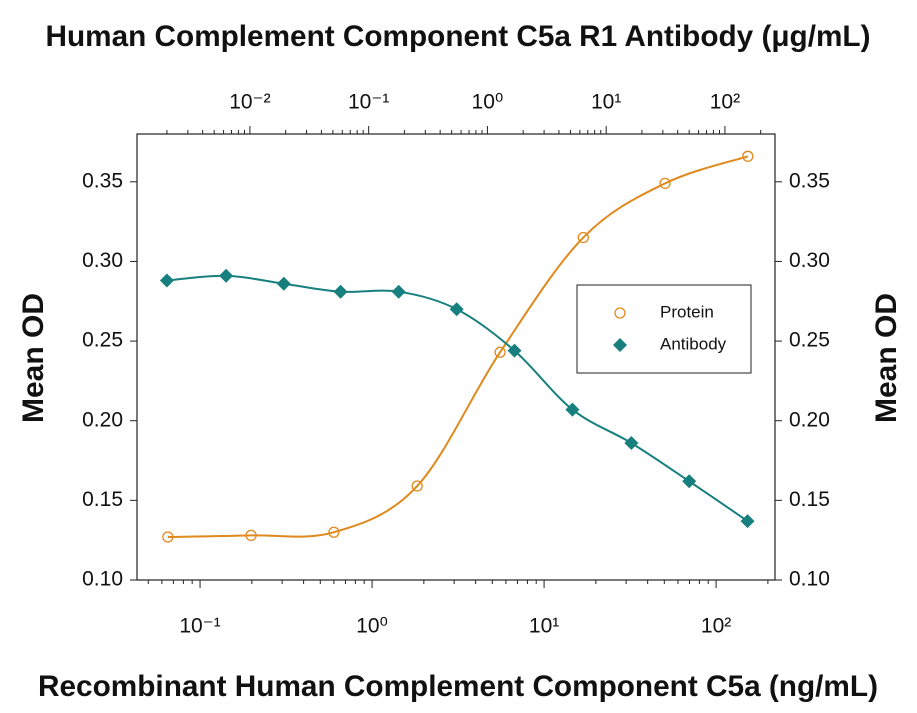  I want to click on y-tick-label: 0.10, so click(102, 579).